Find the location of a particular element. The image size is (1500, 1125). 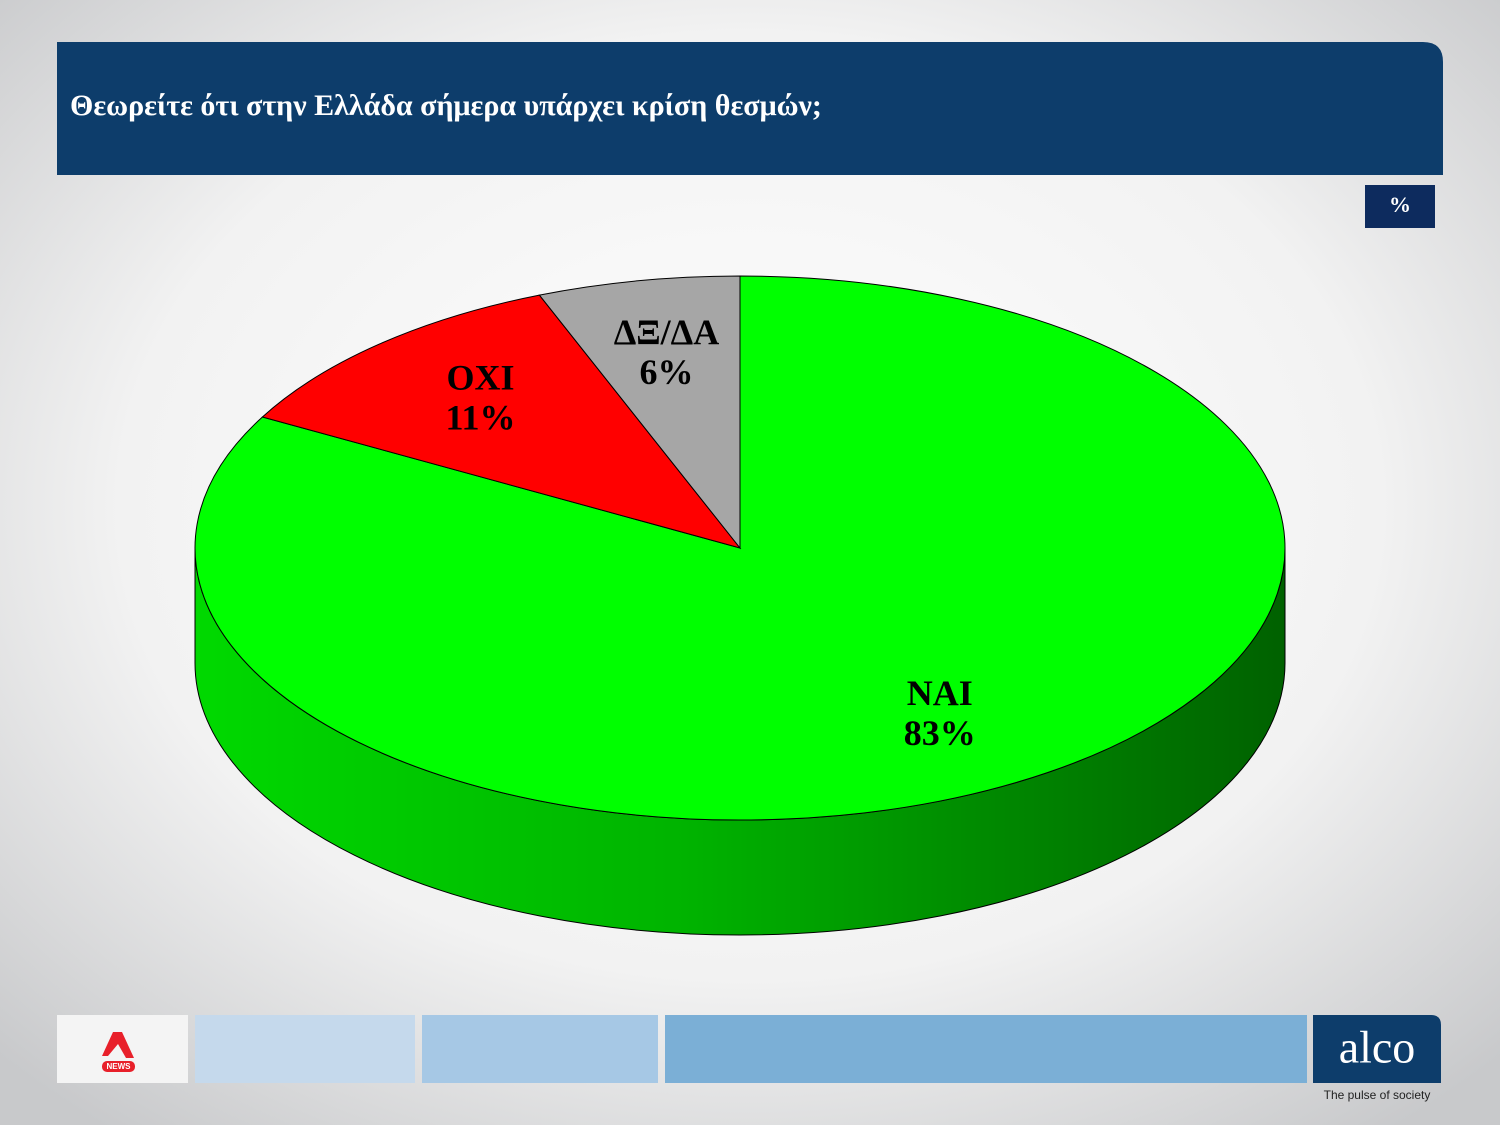

slice-value-label: 6% is located at coordinates (666, 372).